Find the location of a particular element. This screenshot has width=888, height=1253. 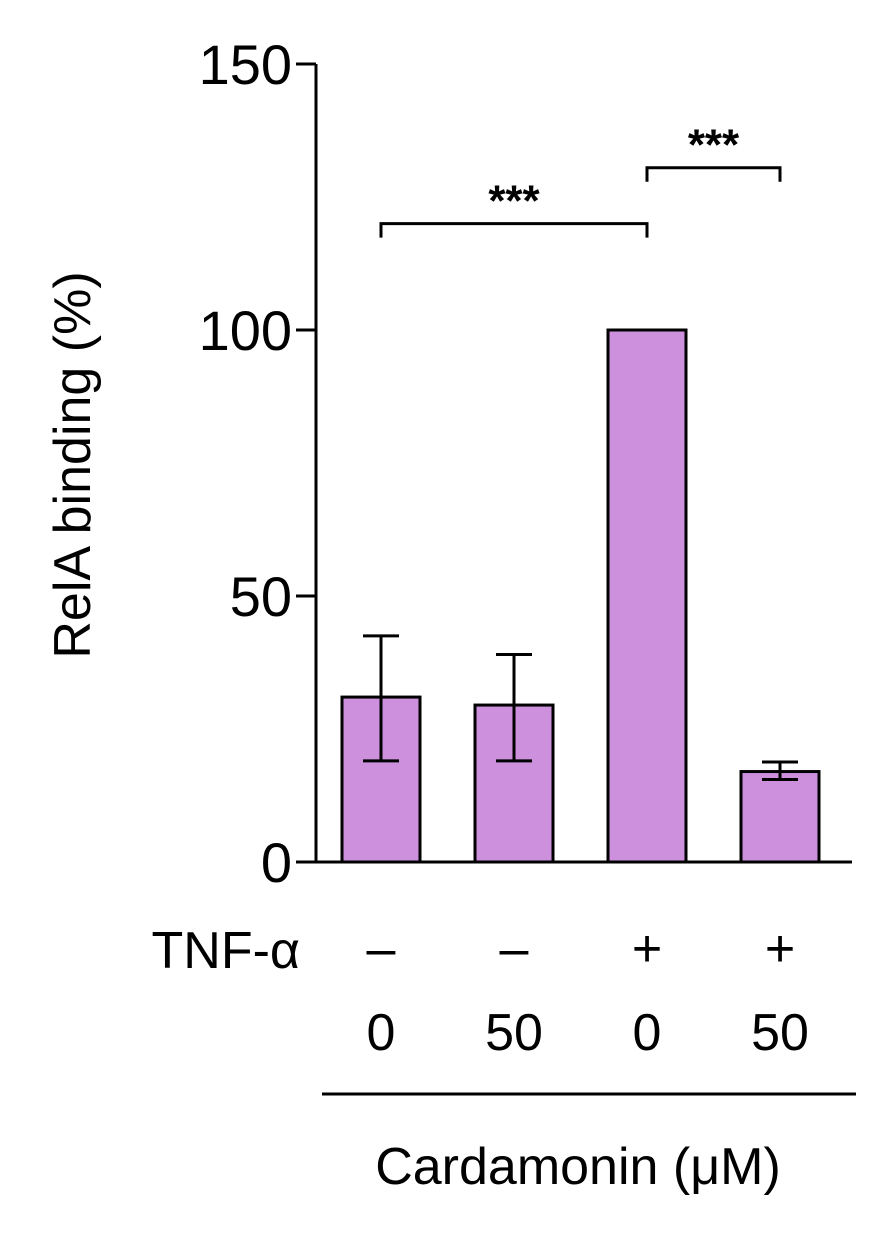

x-axis-title: Cardamonin (μM) is located at coordinates (578, 1167).